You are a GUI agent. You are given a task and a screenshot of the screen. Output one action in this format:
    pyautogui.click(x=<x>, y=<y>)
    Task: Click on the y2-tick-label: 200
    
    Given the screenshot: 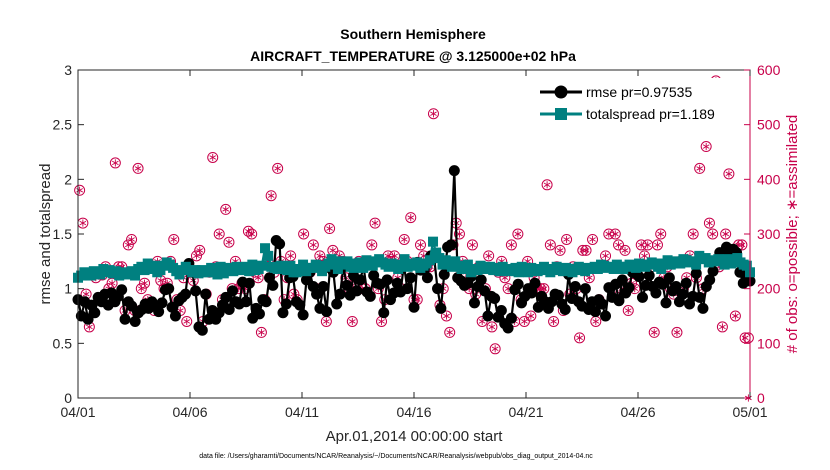 What is the action you would take?
    pyautogui.click(x=769, y=289)
    